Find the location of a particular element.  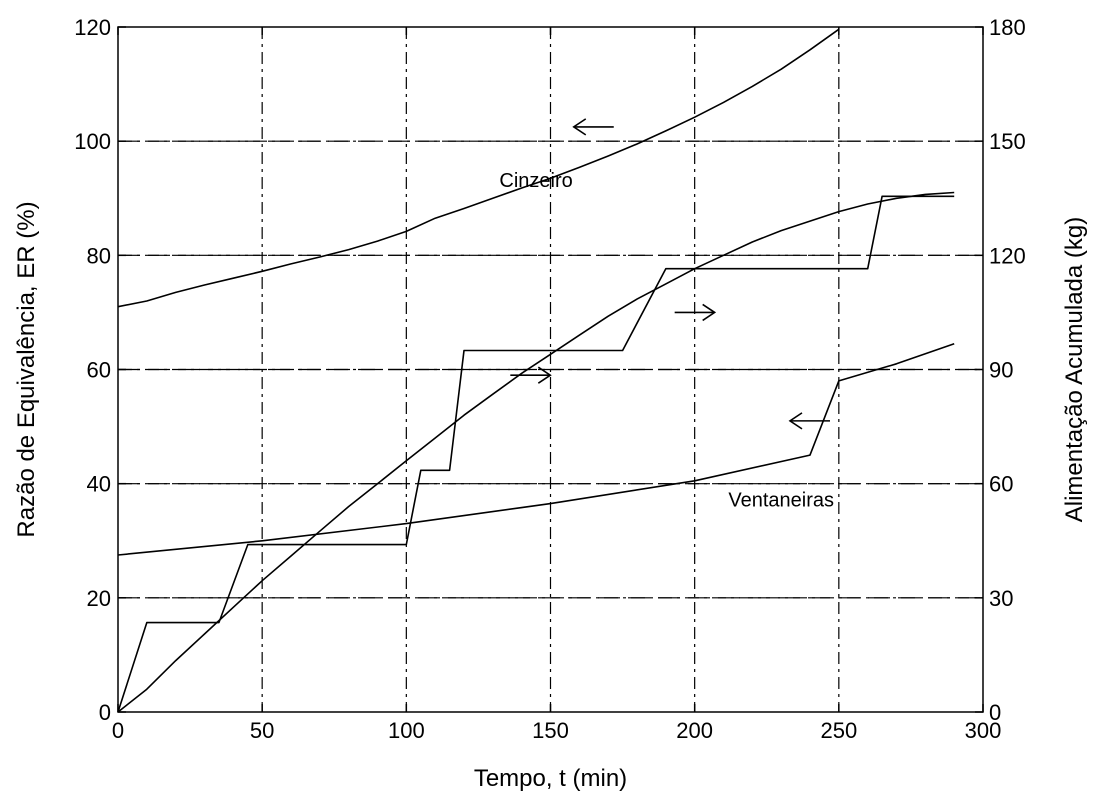

x-axis-label: Tempo, t (min) is located at coordinates (550, 778).